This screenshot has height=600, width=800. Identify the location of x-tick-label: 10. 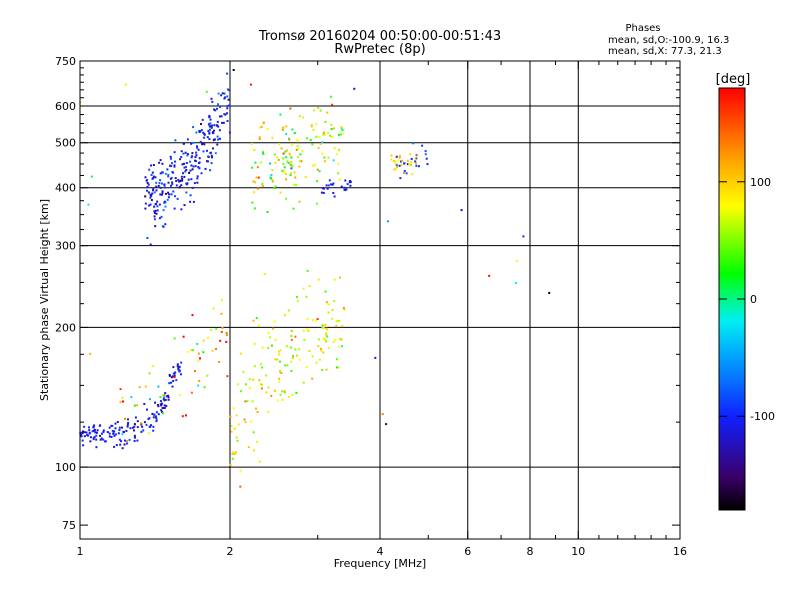
(578, 551).